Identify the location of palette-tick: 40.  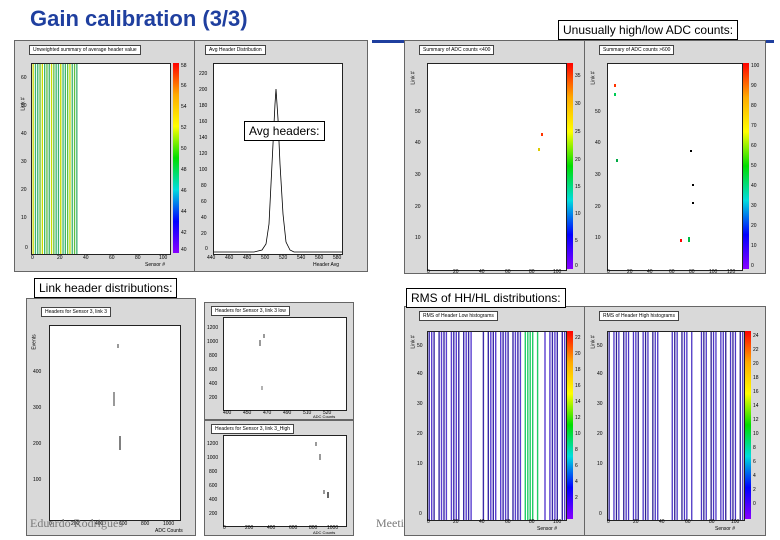
(754, 186).